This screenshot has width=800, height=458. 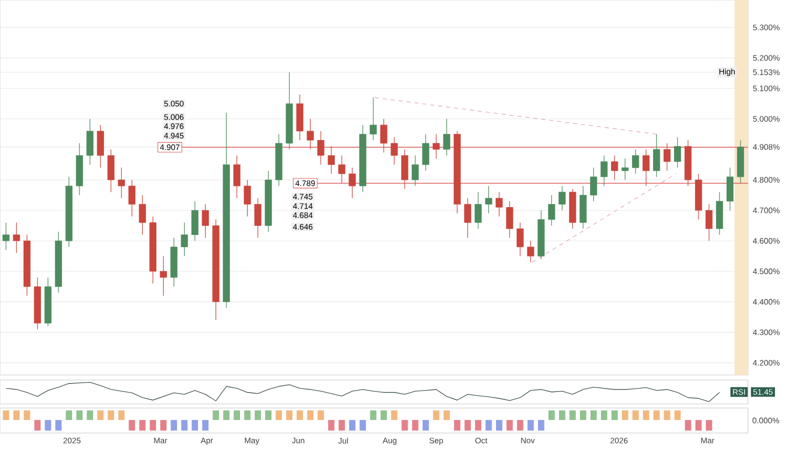 What do you see at coordinates (302, 206) in the screenshot?
I see `annotation: 4.714` at bounding box center [302, 206].